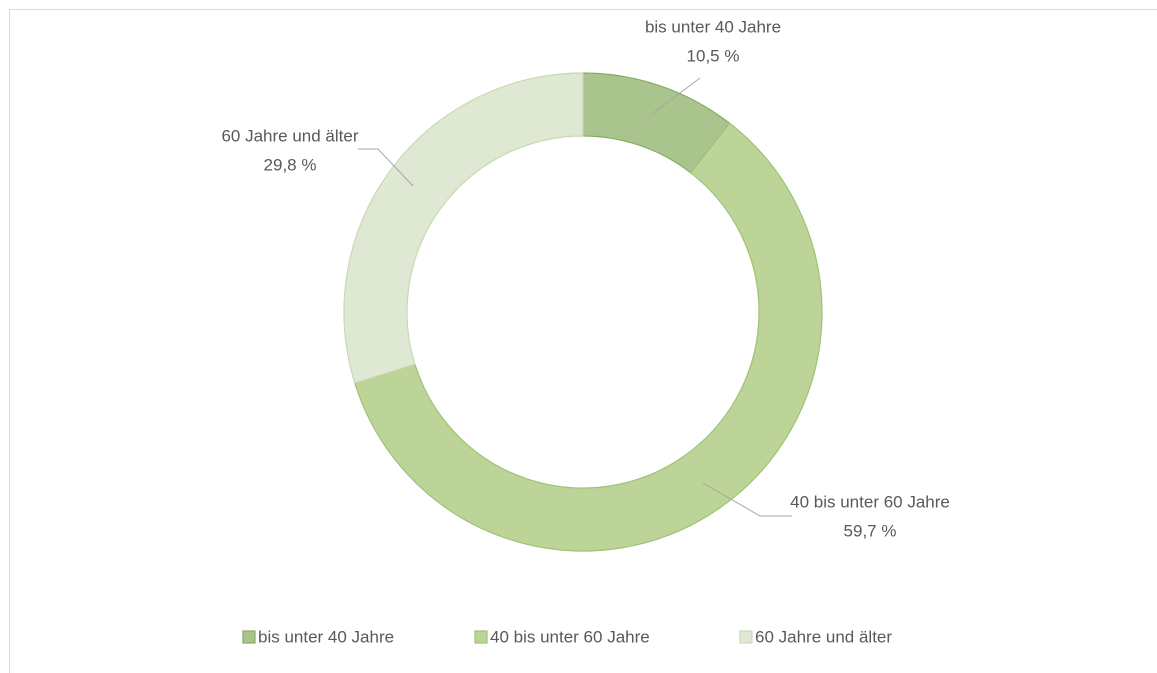 This screenshot has width=1157, height=673. What do you see at coordinates (713, 55) in the screenshot?
I see `data-label: 10,5 %` at bounding box center [713, 55].